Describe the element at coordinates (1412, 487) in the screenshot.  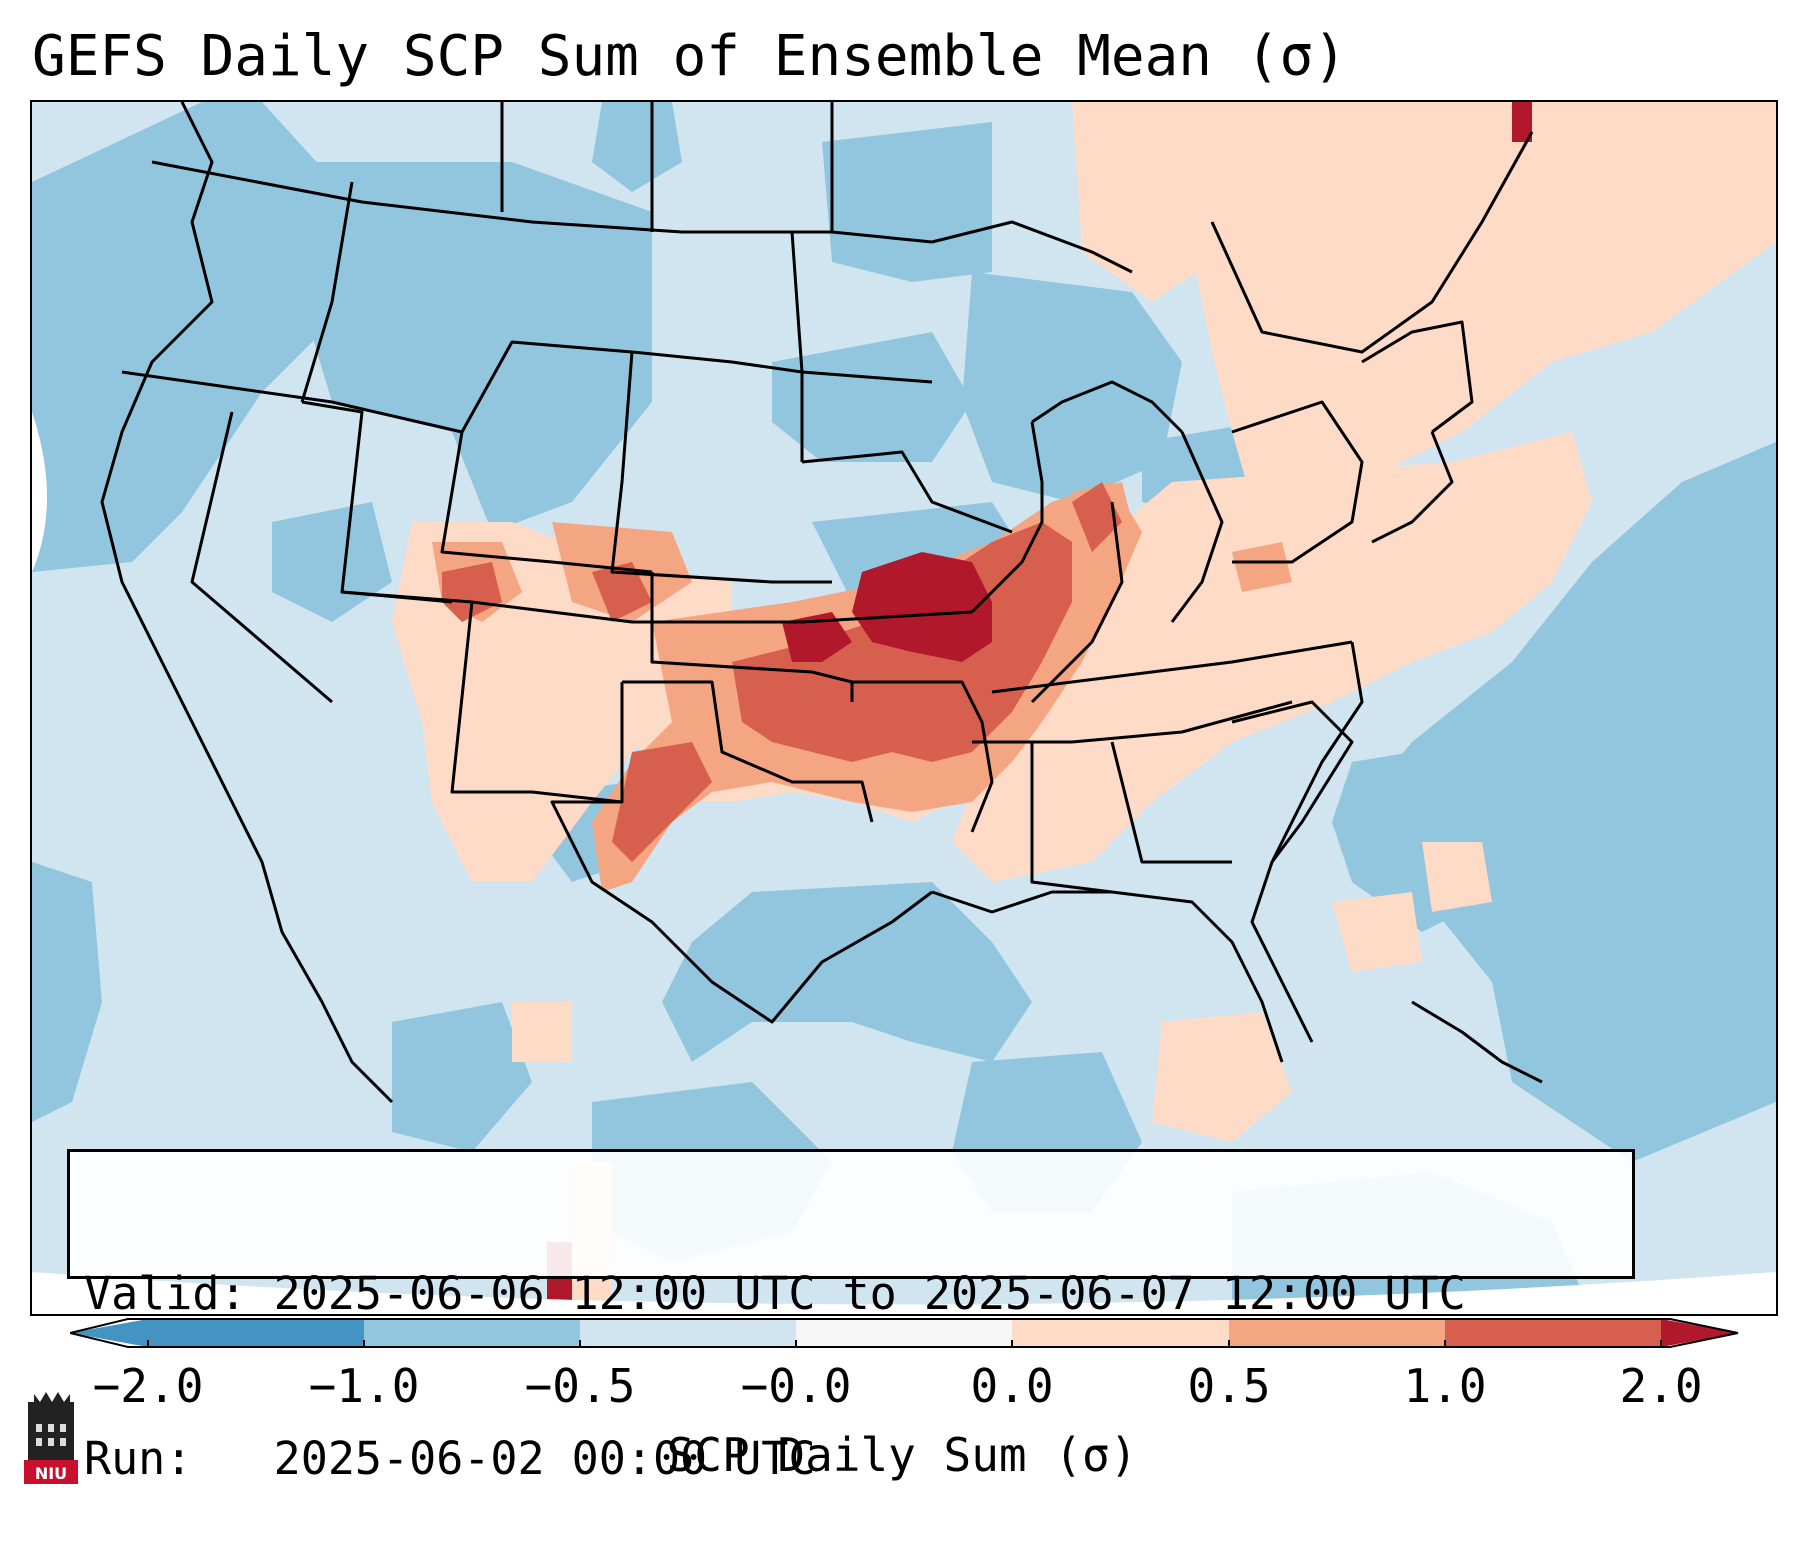
I see `northeast-coast` at that location.